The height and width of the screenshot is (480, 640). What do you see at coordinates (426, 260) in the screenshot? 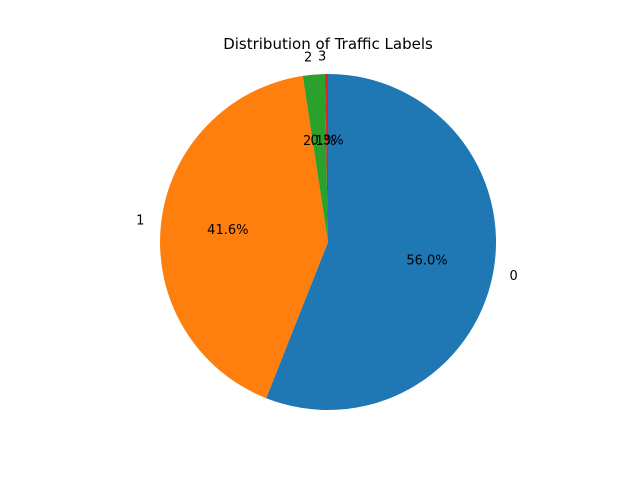
I see `slice-percent-0: 56.0%` at bounding box center [426, 260].